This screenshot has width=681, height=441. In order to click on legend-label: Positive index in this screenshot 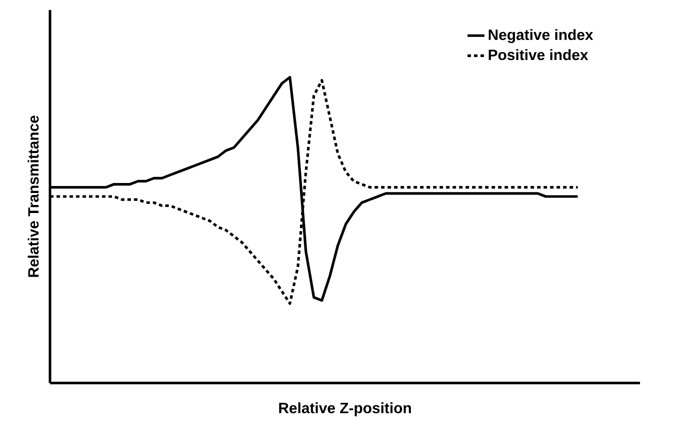, I will do `click(538, 54)`.